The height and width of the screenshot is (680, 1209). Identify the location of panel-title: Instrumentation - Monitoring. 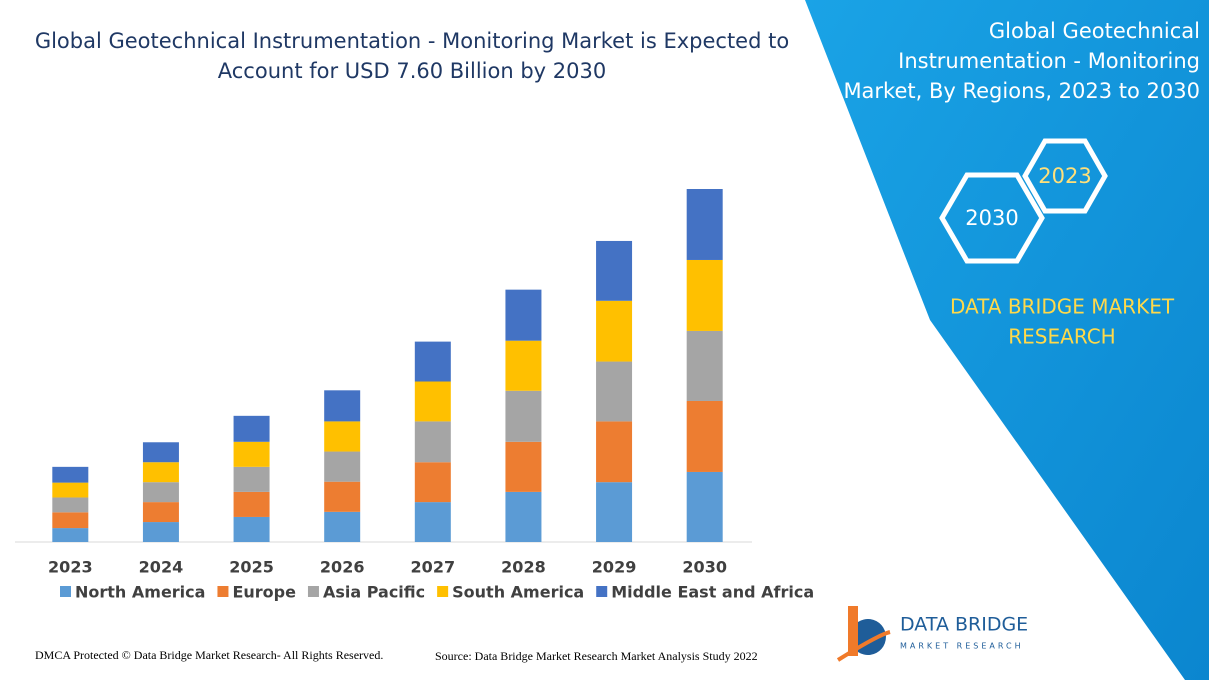
(1049, 61).